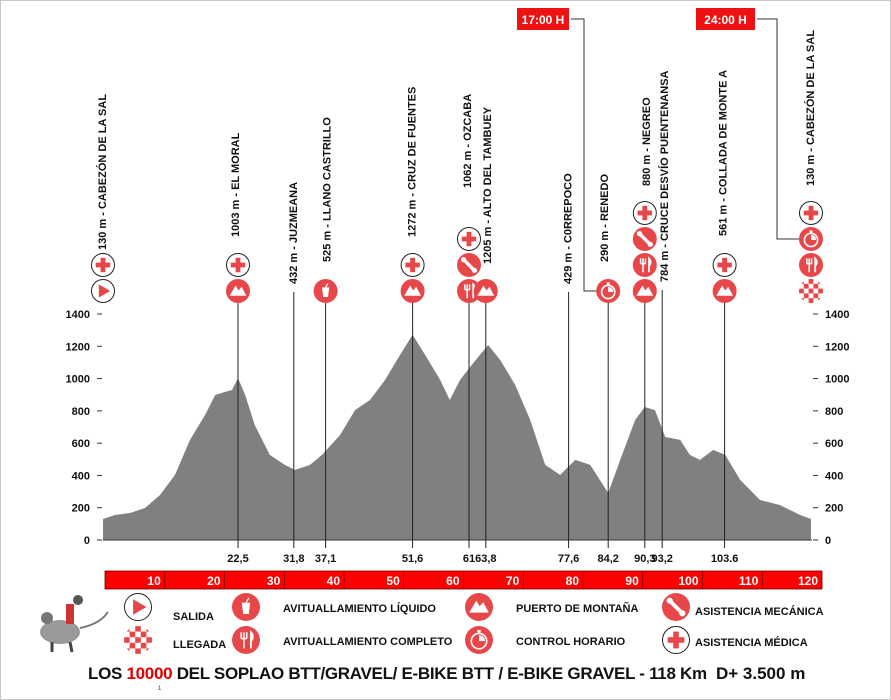 The height and width of the screenshot is (700, 891). I want to click on time-limit-box, so click(543, 19).